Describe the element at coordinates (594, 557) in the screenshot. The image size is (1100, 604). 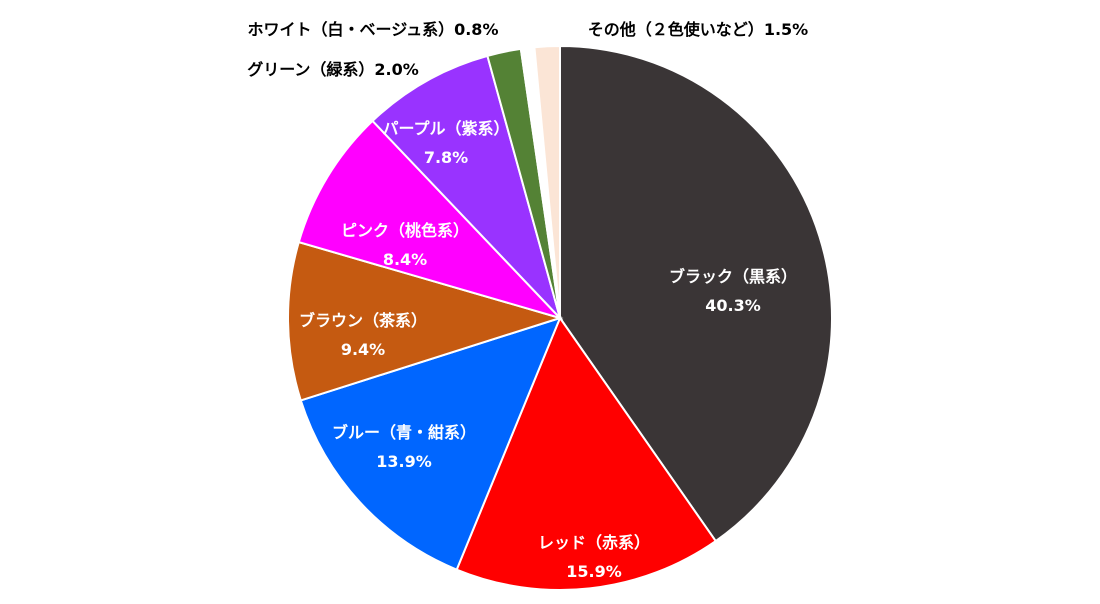
I see `slice-label-2: レッド（赤系） 15.9%` at that location.